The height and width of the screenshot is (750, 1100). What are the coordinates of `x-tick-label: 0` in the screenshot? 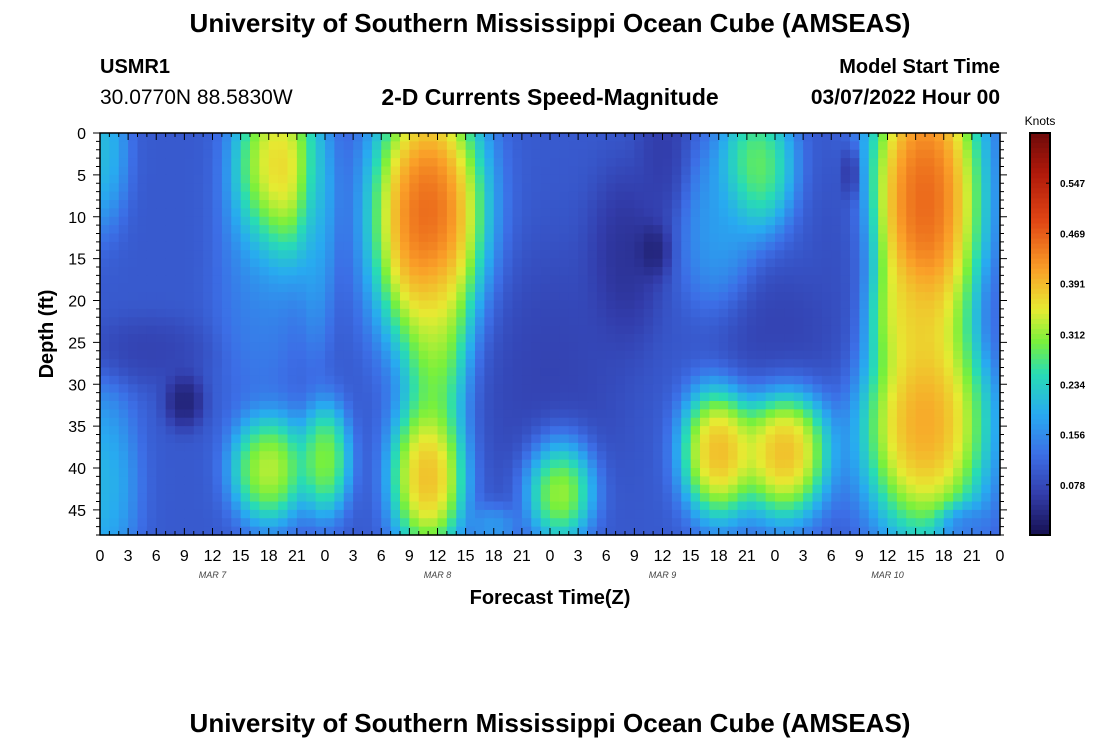 It's located at (775, 556).